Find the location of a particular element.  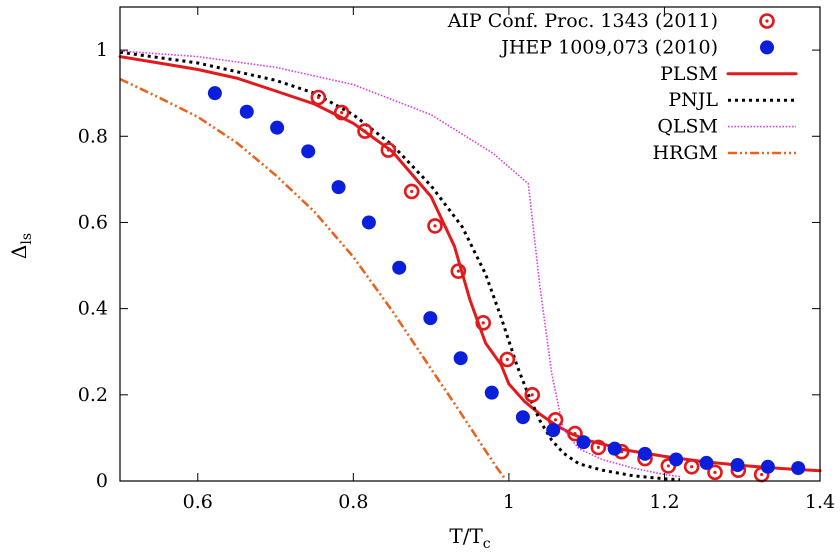

x-axis-title-sub: c is located at coordinates (487, 544).